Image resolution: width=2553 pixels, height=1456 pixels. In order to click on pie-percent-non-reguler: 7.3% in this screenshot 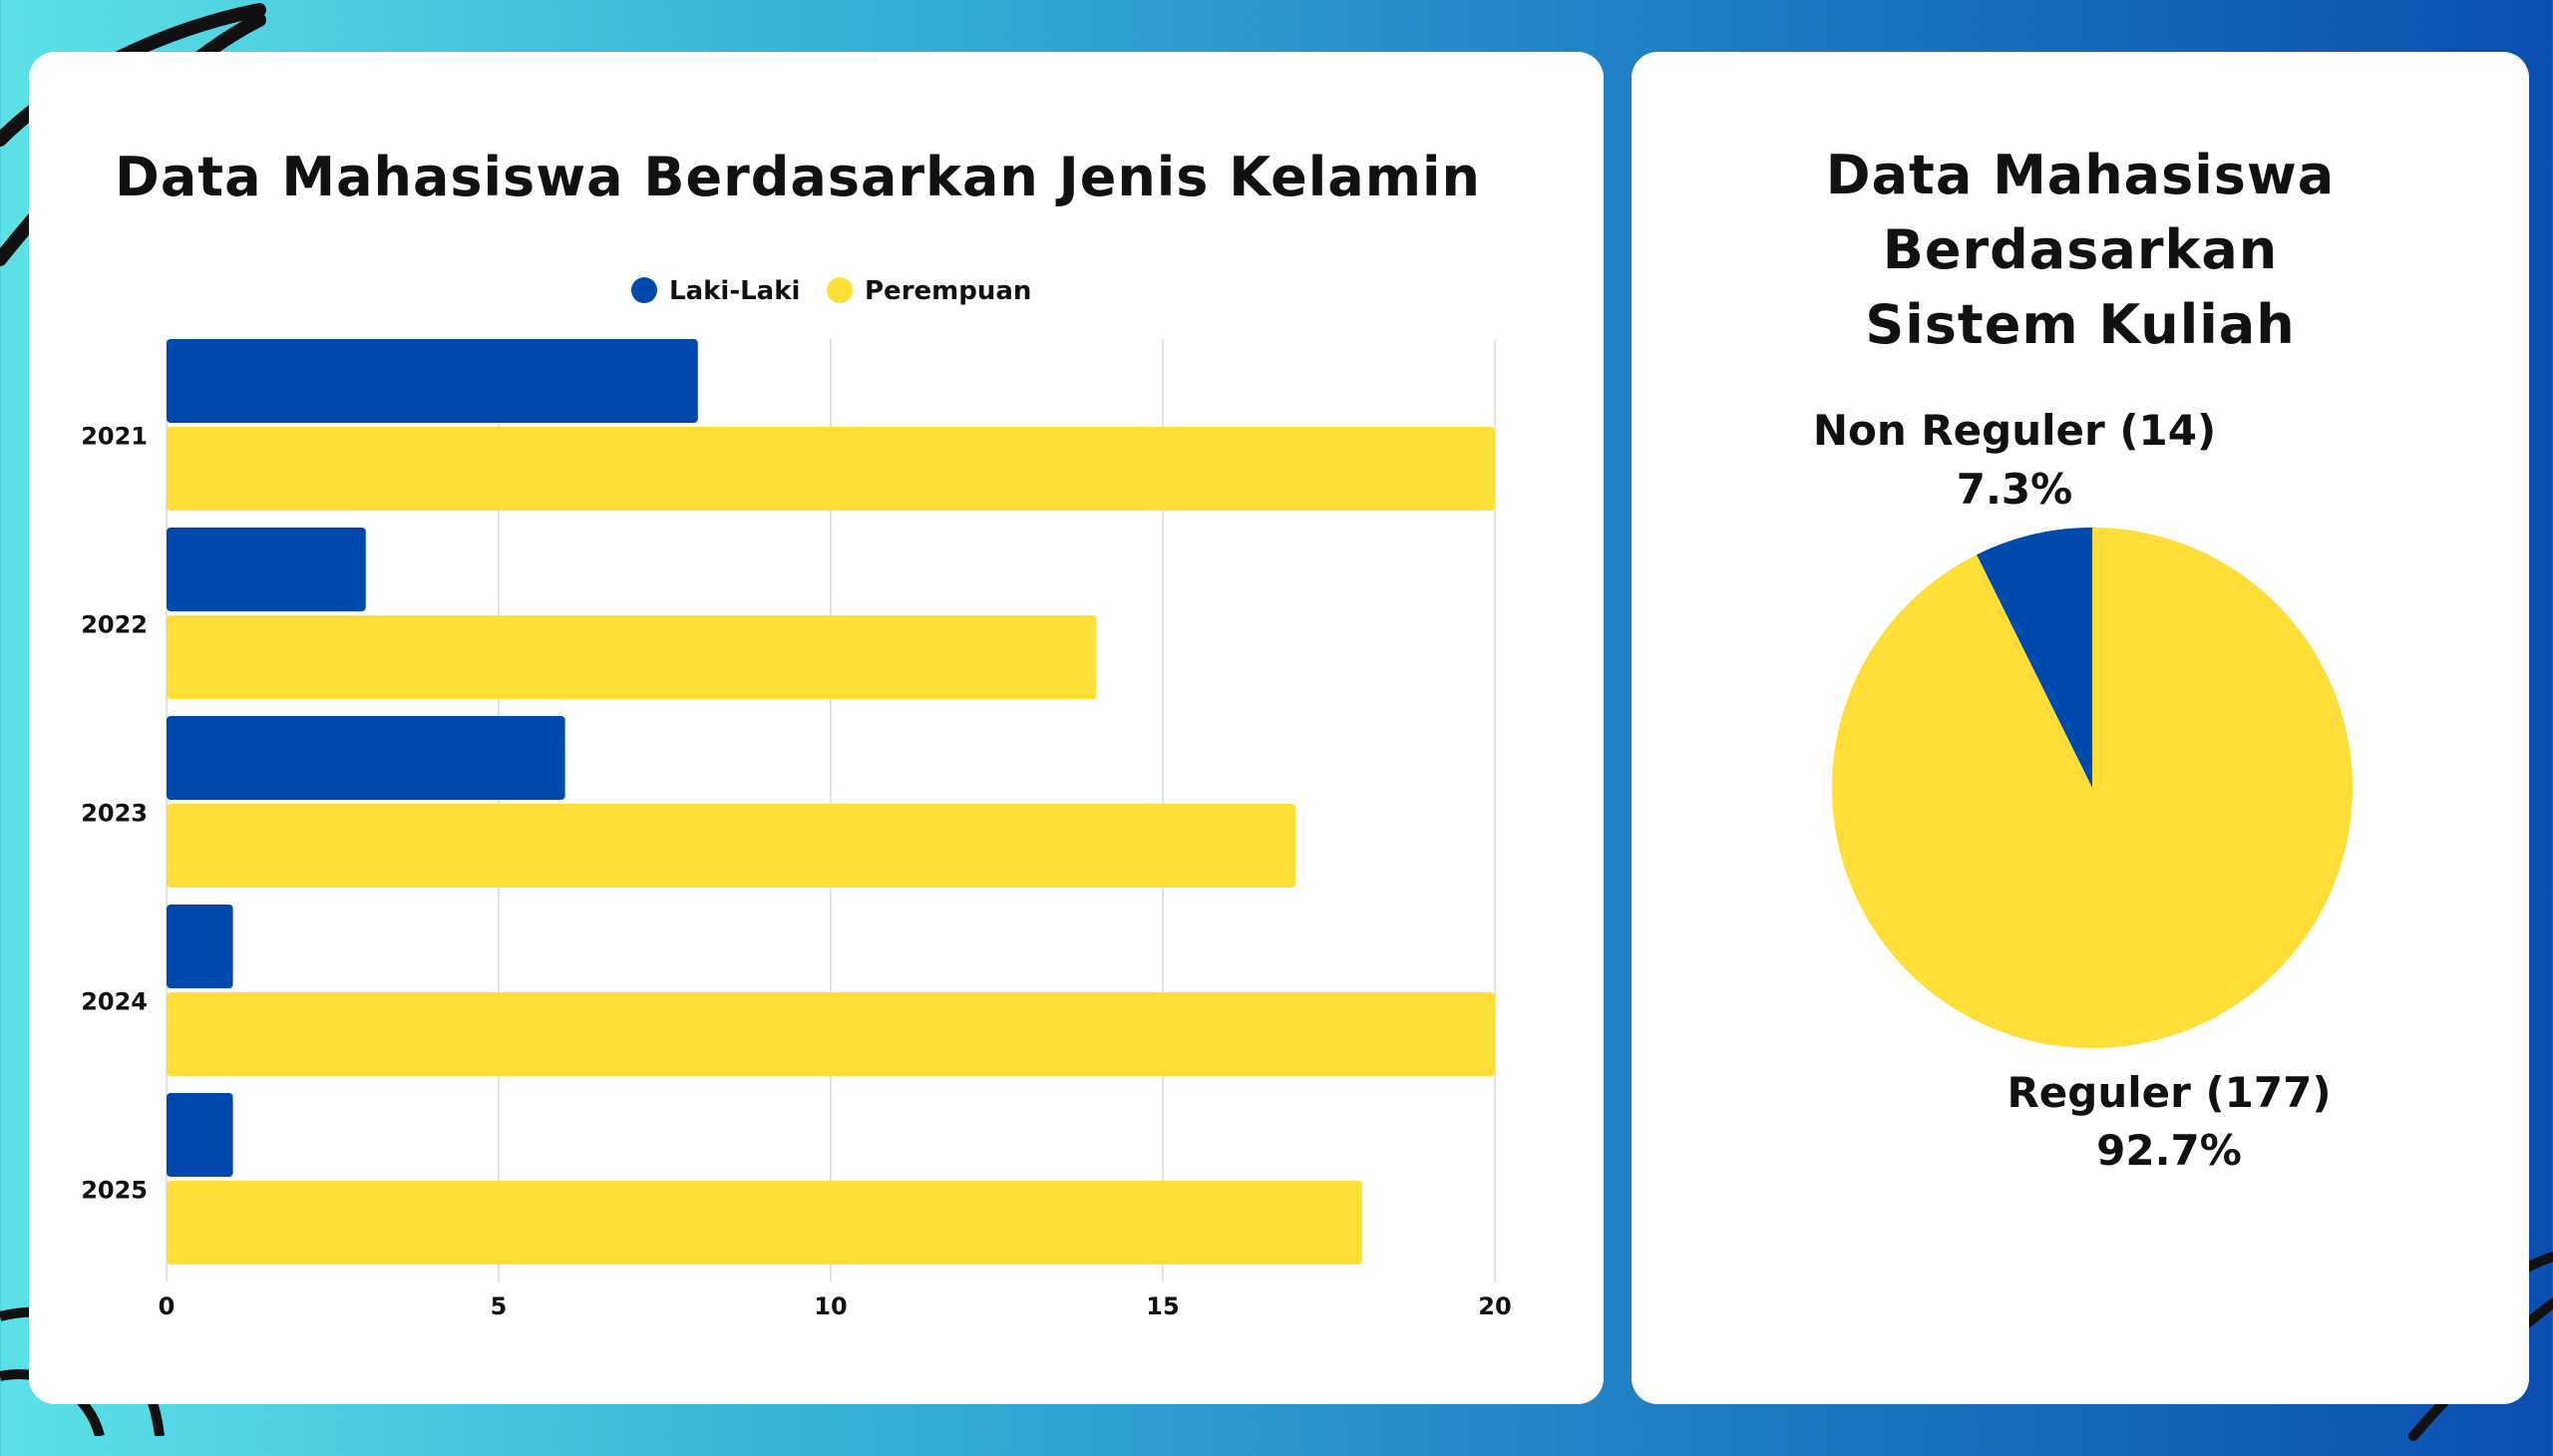, I will do `click(2015, 489)`.